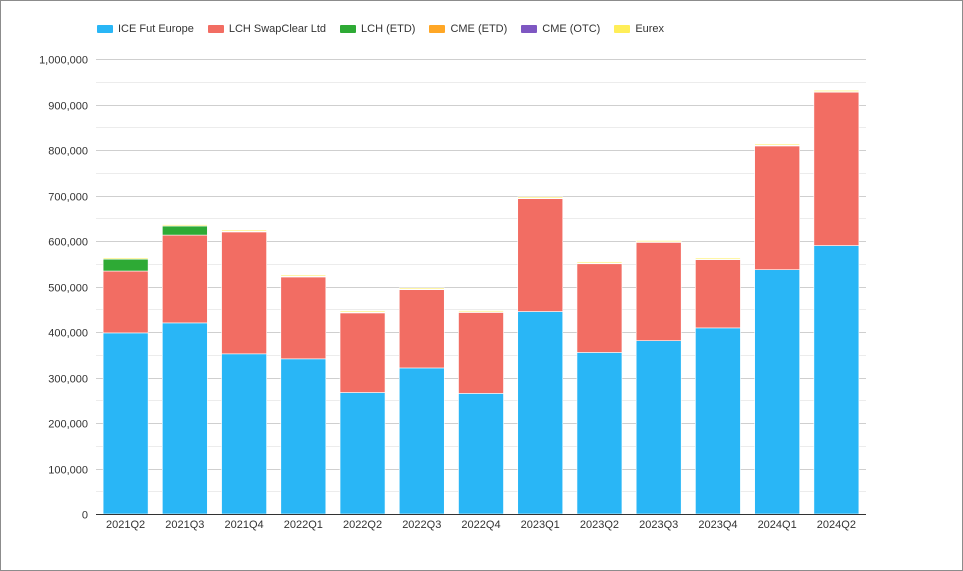 This screenshot has height=571, width=963. What do you see at coordinates (540, 413) in the screenshot?
I see `bar-ice-fut-europe-2023q1` at bounding box center [540, 413].